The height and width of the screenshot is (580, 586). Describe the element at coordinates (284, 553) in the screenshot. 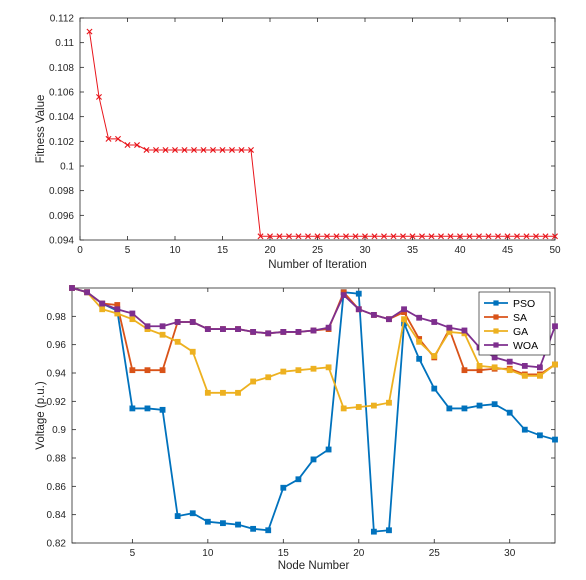

I see `x-tick-label: 15` at that location.